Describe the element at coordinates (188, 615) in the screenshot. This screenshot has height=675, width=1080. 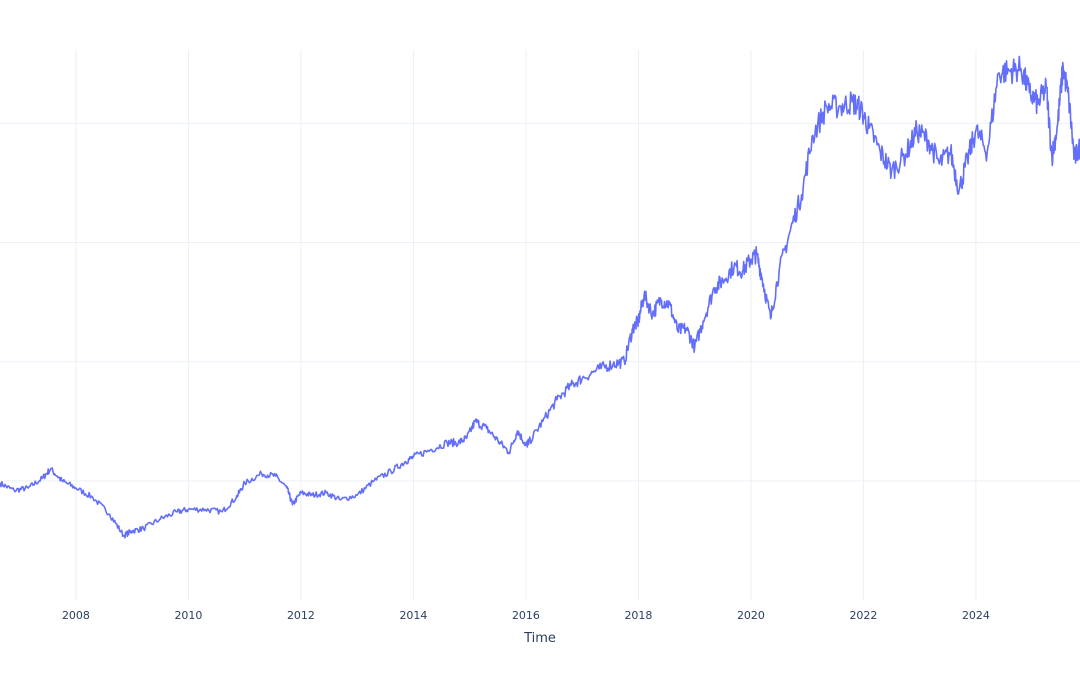
I see `x-tick-label-2010: 2010` at that location.